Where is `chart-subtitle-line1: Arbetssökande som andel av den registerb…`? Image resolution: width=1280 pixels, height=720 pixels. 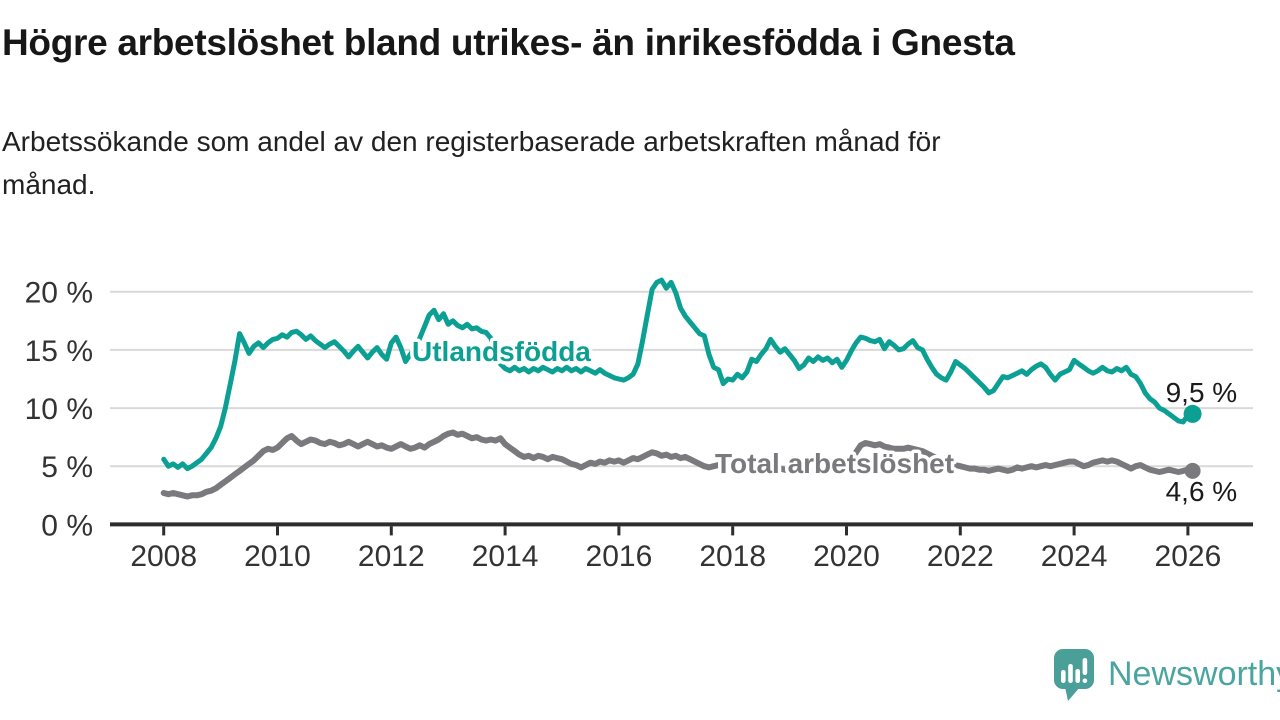 chart-subtitle-line1: Arbetssökande som andel av den registerb… is located at coordinates (471, 141).